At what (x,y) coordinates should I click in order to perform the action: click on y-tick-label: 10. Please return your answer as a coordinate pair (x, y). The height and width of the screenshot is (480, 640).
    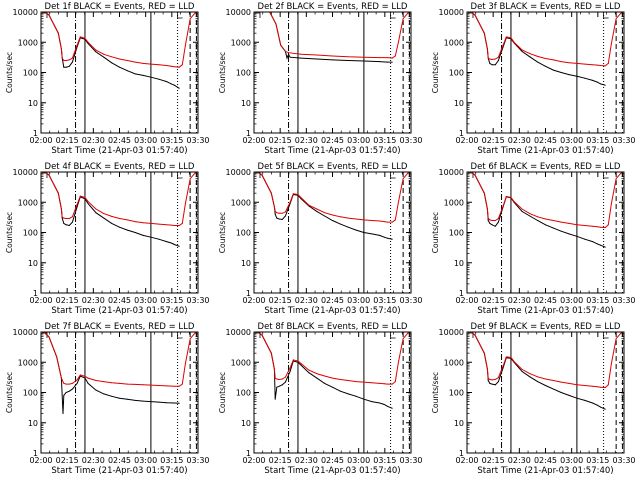
    Looking at the image, I should click on (459, 263).